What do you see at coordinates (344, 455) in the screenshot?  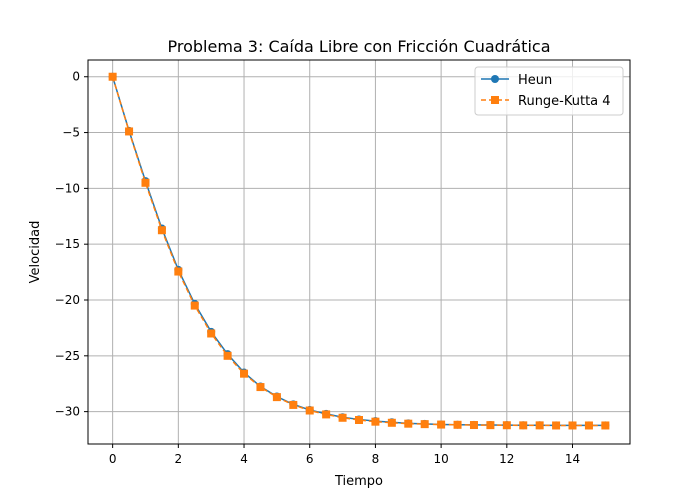 I see `x-axis-ticks: 0 2 4 6 8 10 12 14` at bounding box center [344, 455].